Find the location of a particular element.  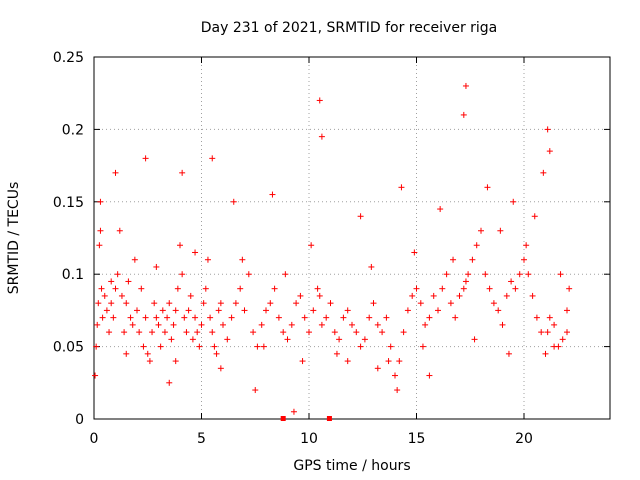

y-tick-label: 0.1 is located at coordinates (73, 275).